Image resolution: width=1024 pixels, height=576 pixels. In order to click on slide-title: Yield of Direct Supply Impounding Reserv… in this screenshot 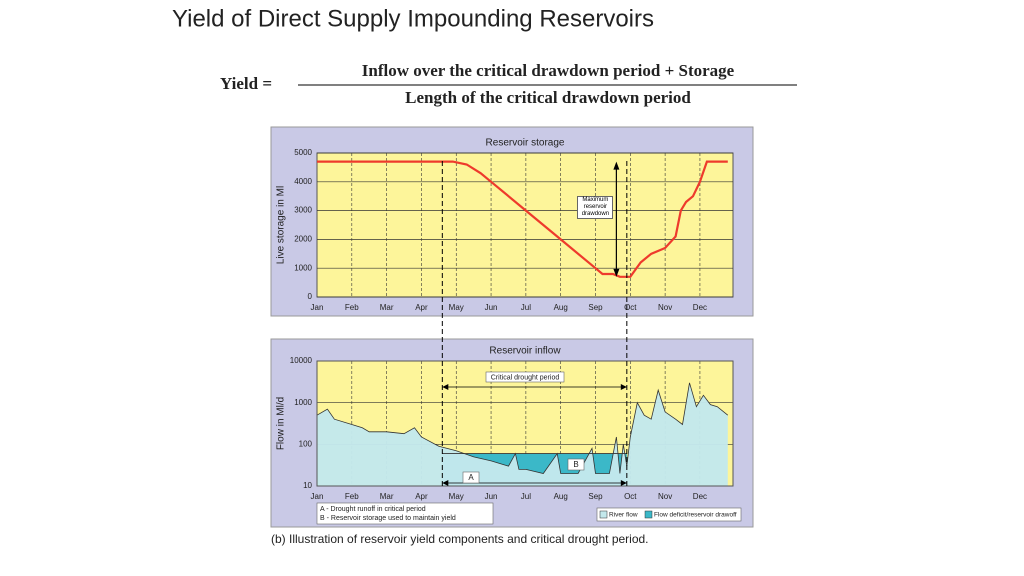, I will do `click(413, 18)`.